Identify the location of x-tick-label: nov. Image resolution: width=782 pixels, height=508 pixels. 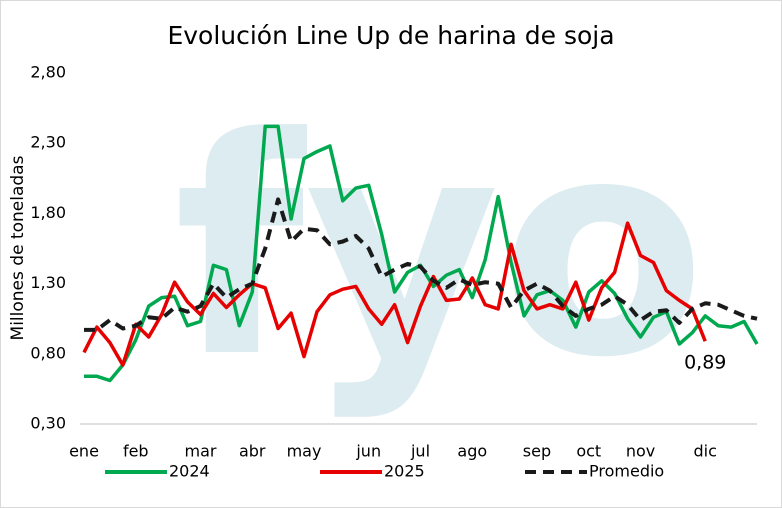
(640, 451).